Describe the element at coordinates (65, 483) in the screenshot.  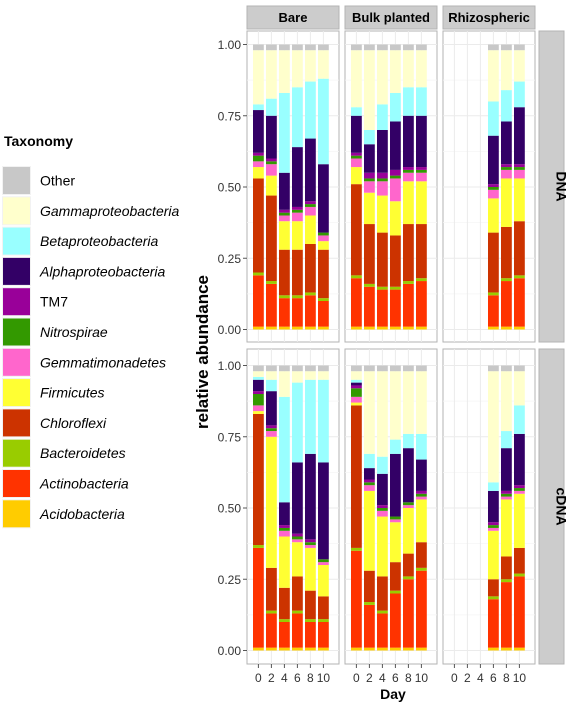
I see `legend-item: Actinobacteria` at that location.